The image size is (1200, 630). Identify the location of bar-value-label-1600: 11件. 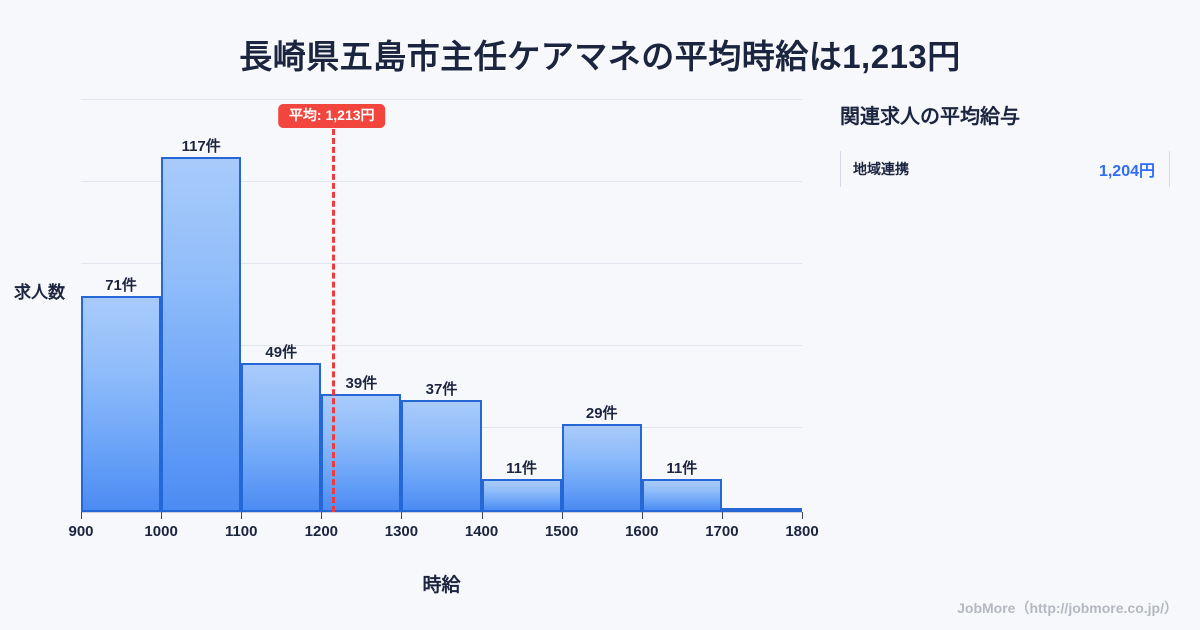
(682, 468).